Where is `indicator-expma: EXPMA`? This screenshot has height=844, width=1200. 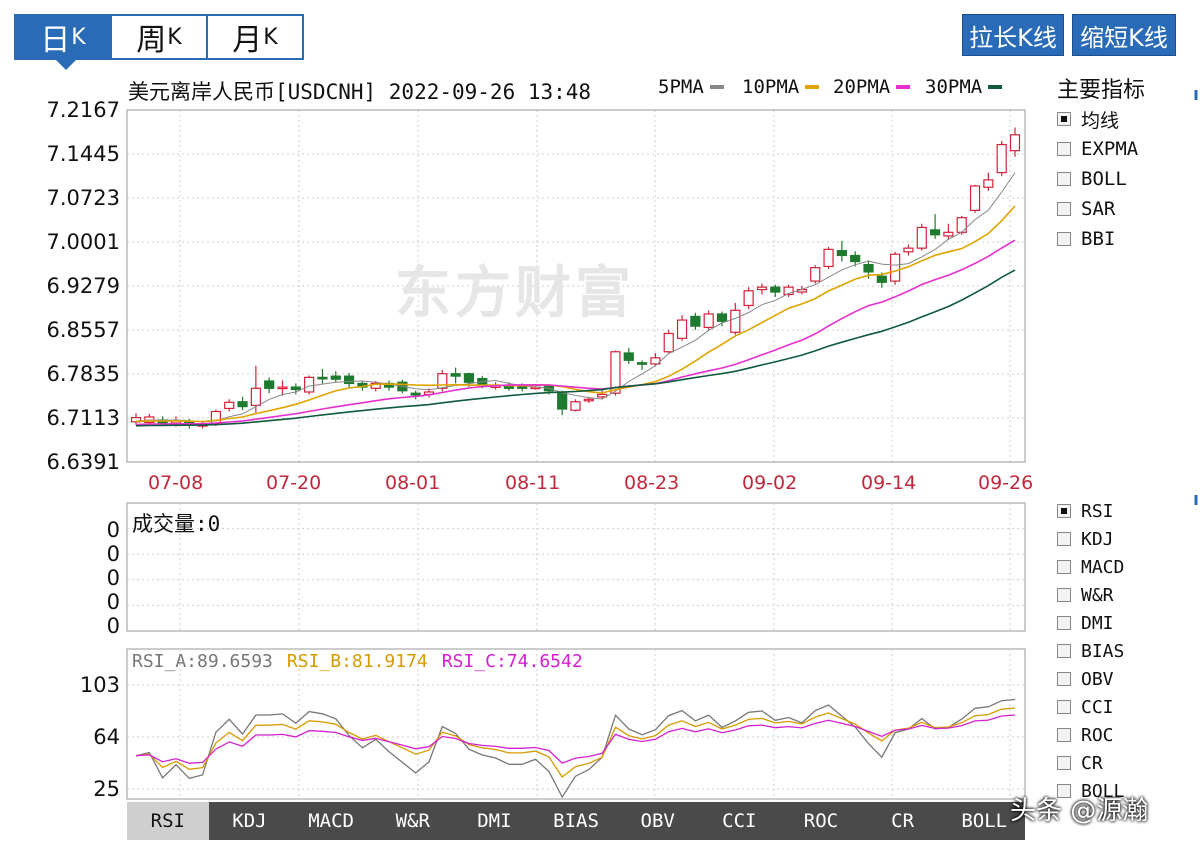
indicator-expma: EXPMA is located at coordinates (1097, 149).